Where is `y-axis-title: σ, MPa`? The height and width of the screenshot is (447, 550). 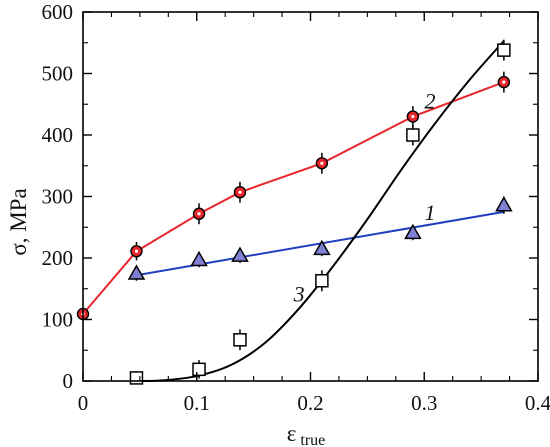 y-axis-title: σ, MPa is located at coordinates (18, 221).